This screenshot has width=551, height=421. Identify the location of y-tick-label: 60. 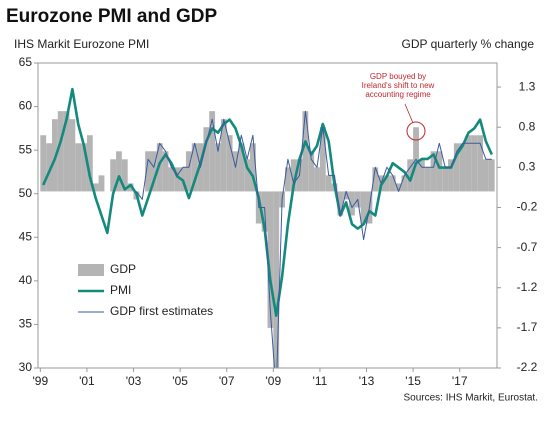
(26, 106).